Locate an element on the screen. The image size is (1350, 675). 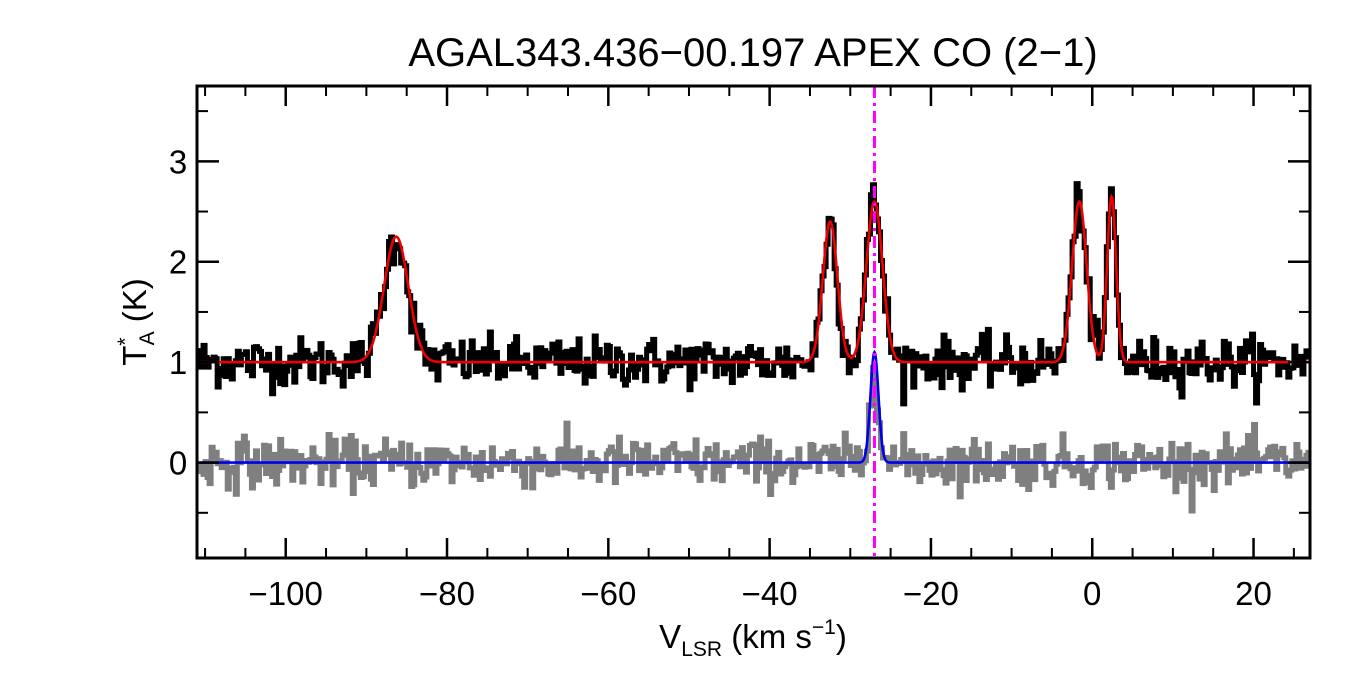
x-tick-label: −60 is located at coordinates (608, 593).